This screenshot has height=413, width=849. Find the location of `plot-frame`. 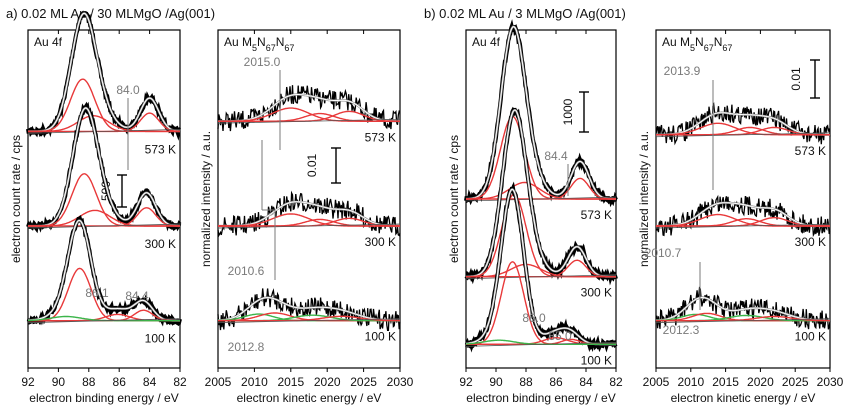

plot-frame is located at coordinates (104, 199).